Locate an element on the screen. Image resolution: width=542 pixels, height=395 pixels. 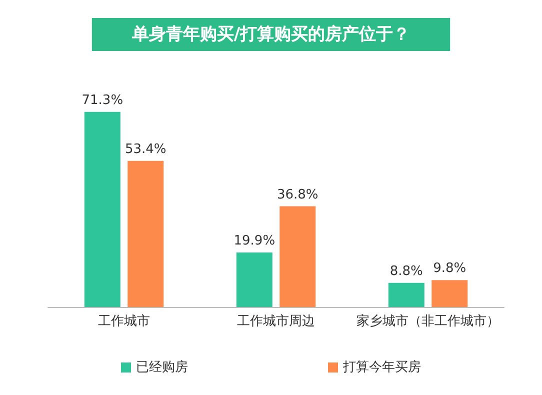
data-label: 19.9% is located at coordinates (255, 241).